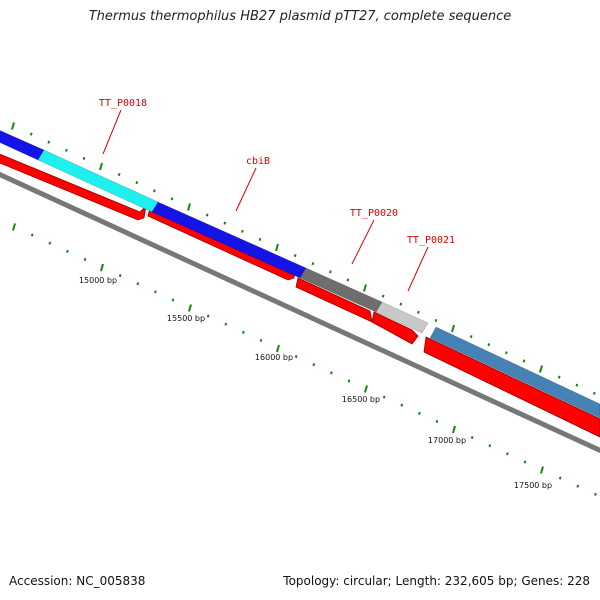  What do you see at coordinates (258, 161) in the screenshot?
I see `gene-label-cbiB: cbiB` at bounding box center [258, 161].